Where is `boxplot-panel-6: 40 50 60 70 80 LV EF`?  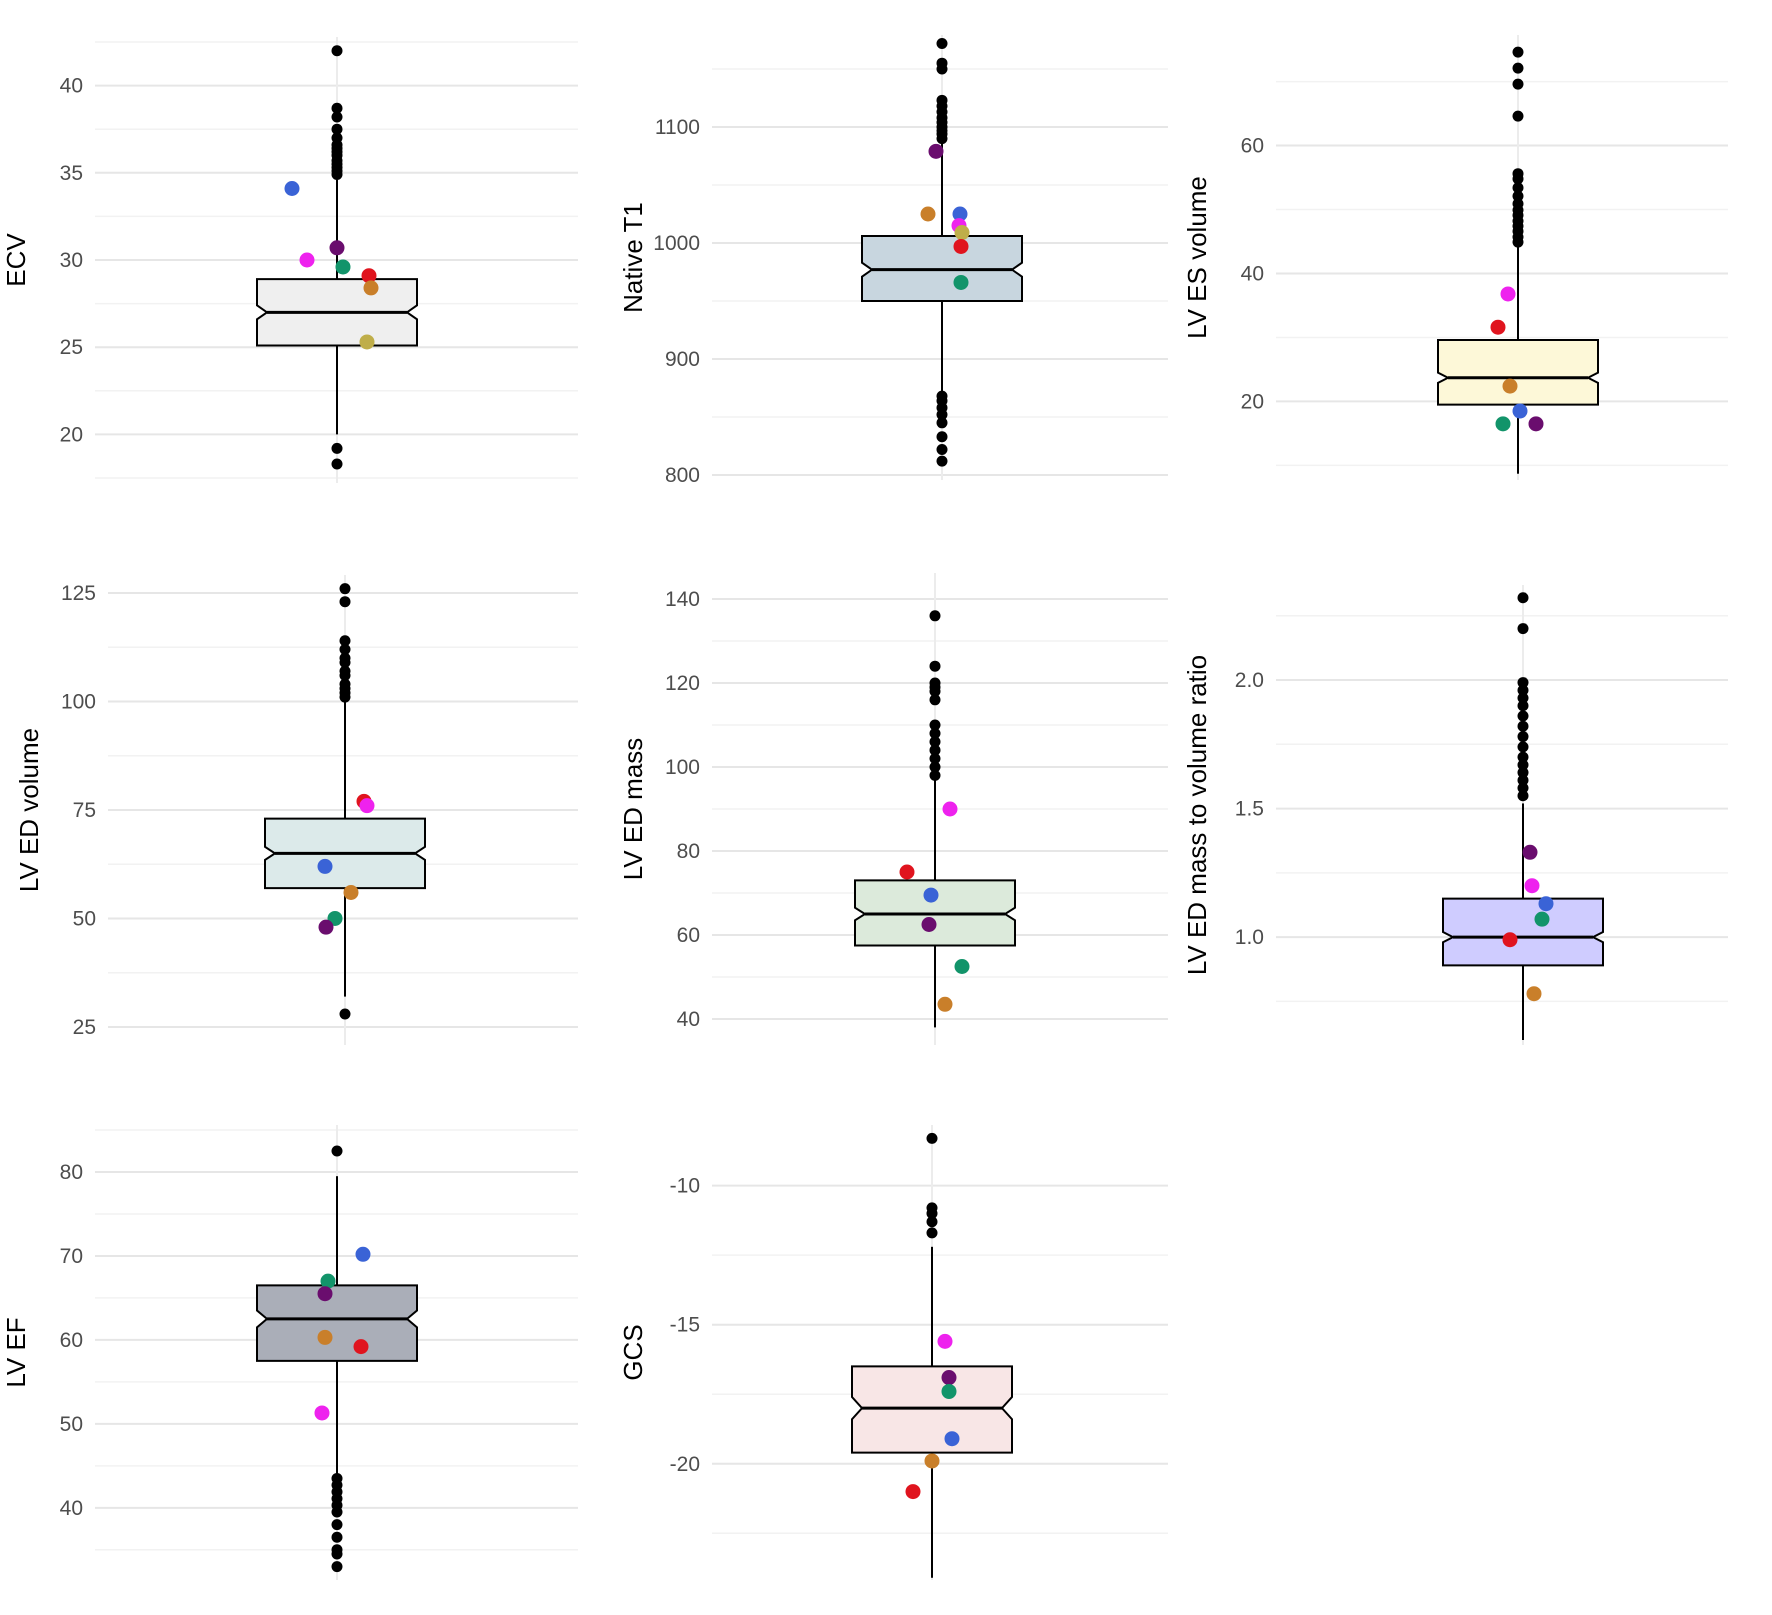 boxplot-panel-6: 40 50 60 70 80 LV EF is located at coordinates (289, 1352).